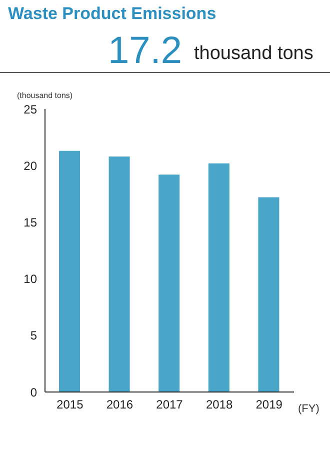 The width and height of the screenshot is (330, 450). What do you see at coordinates (309, 409) in the screenshot?
I see `x-axis-title: (FY)` at bounding box center [309, 409].